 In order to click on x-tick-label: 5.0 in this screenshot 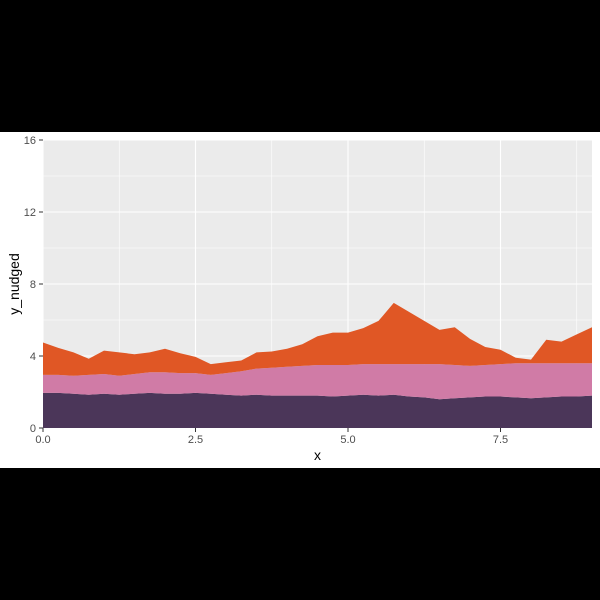, I will do `click(347, 440)`.